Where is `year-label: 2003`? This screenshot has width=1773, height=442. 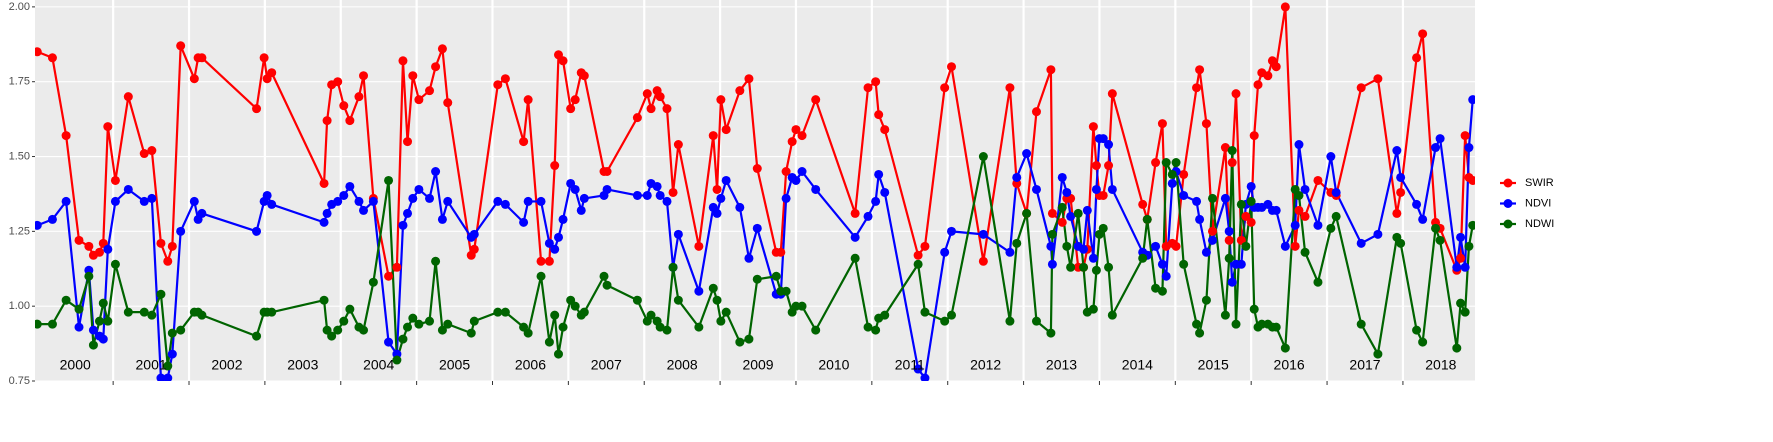 year-label: 2003 is located at coordinates (302, 365).